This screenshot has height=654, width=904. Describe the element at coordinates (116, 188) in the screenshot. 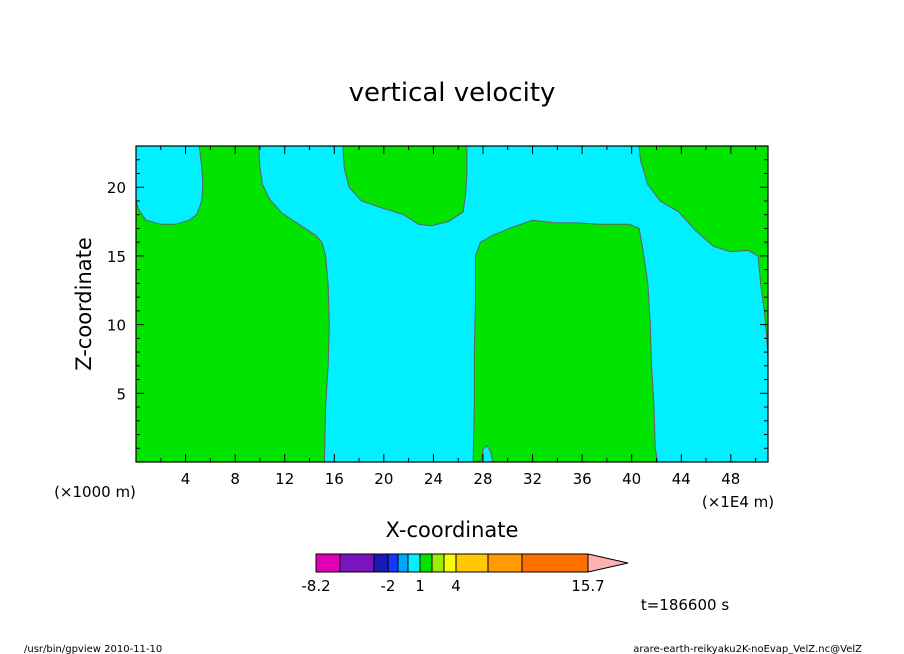

I see `y-tick-label: 20` at that location.